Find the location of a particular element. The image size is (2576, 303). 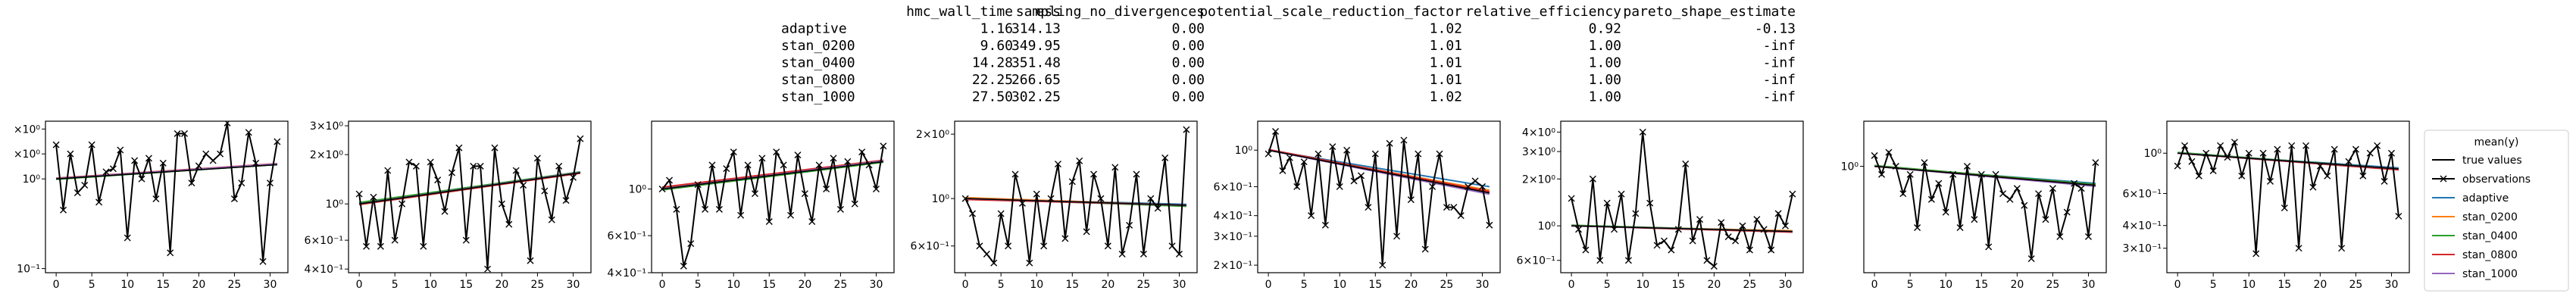

x-tick-label: 5 is located at coordinates (1001, 285).